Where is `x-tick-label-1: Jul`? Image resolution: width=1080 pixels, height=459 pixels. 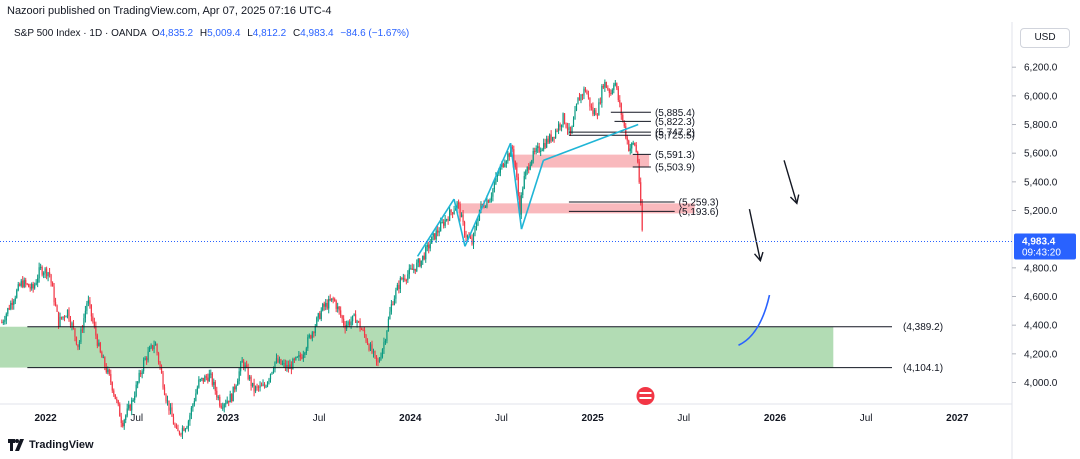 x-tick-label-1: Jul is located at coordinates (136, 418).